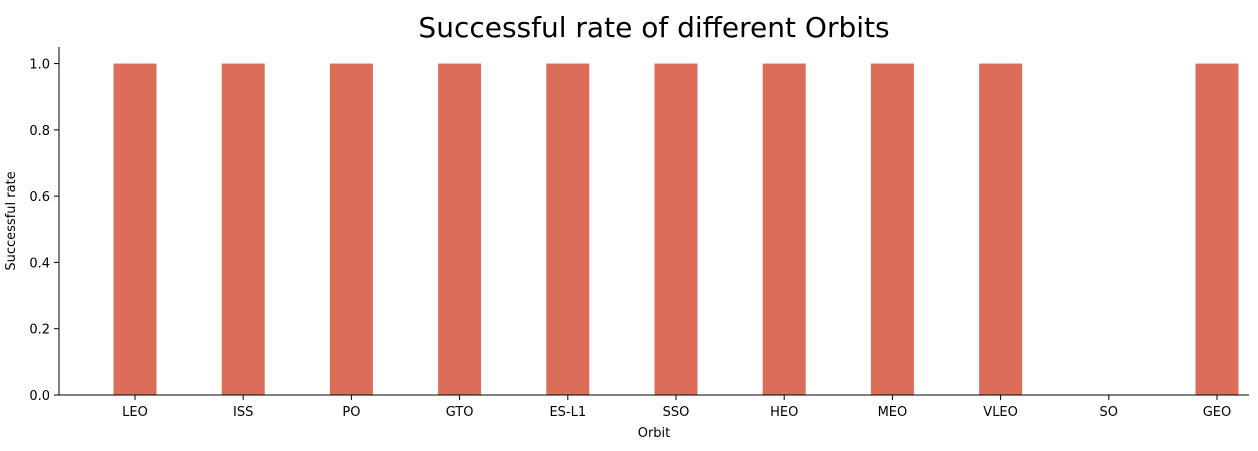 The image size is (1258, 451). I want to click on x-tick-label: HEO, so click(784, 412).